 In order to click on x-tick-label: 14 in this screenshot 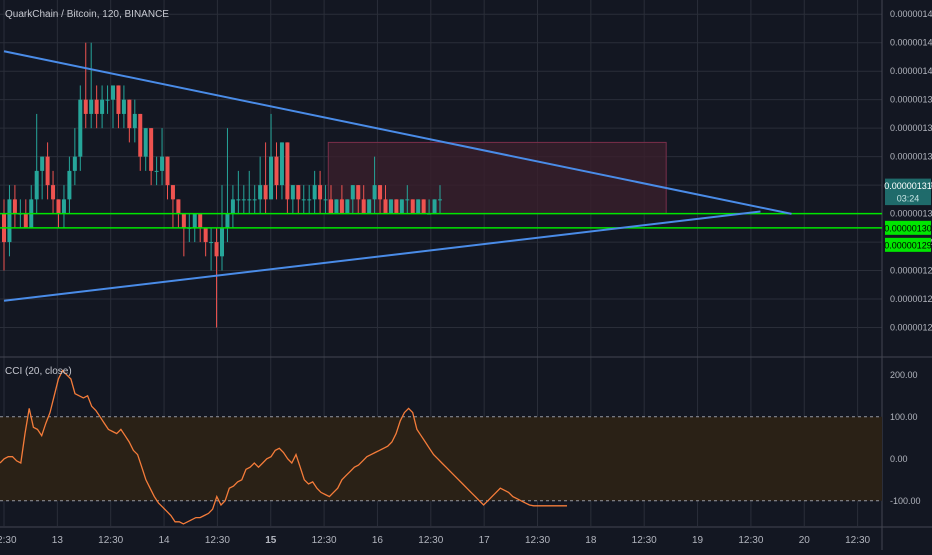, I will do `click(164, 540)`.